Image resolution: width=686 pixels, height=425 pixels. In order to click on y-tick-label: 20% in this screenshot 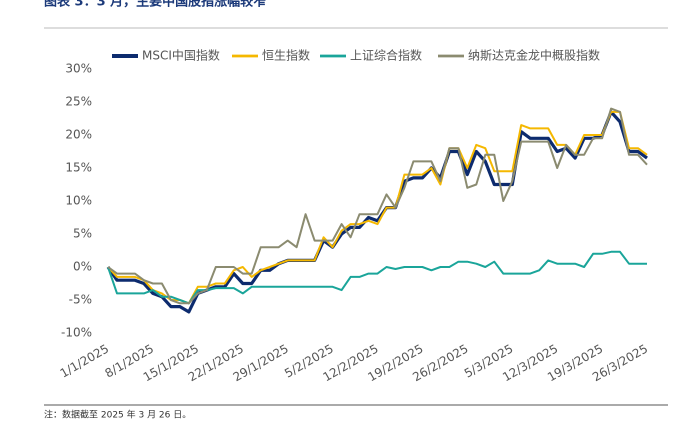, I will do `click(78, 135)`.